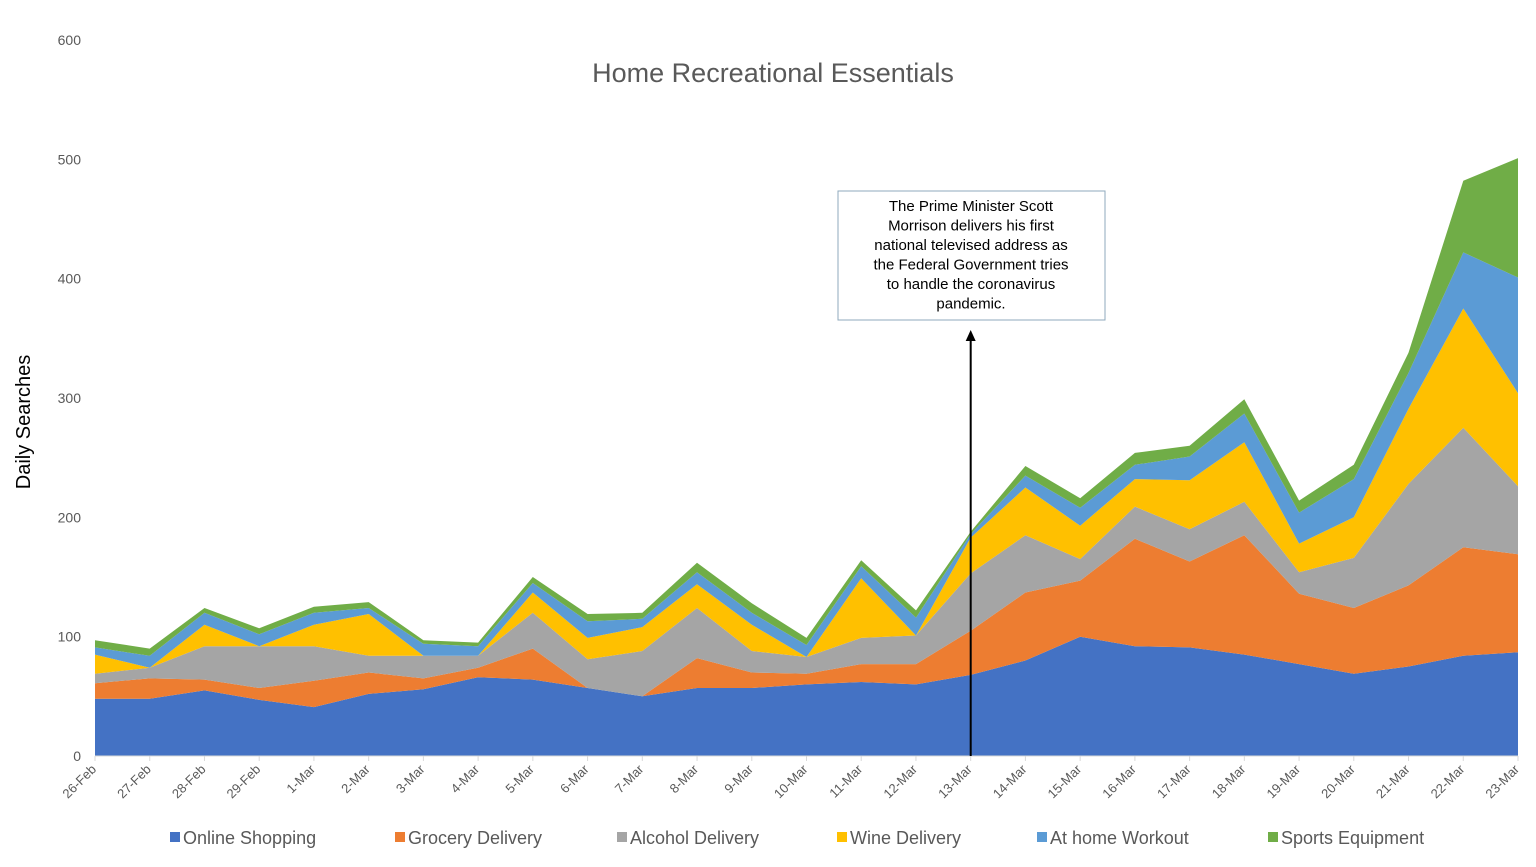 This screenshot has height=867, width=1536. What do you see at coordinates (955, 781) in the screenshot?
I see `x-tick-label: 13-Mar` at bounding box center [955, 781].